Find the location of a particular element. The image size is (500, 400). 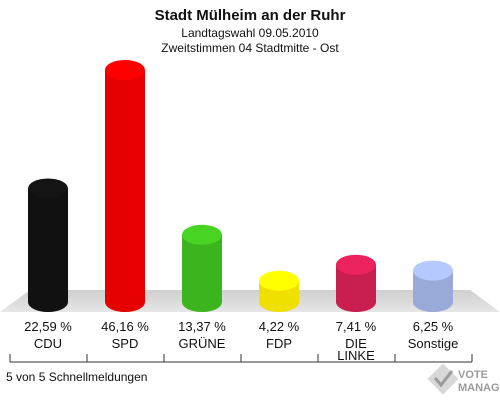

category-label-spd: SPD is located at coordinates (125, 343).